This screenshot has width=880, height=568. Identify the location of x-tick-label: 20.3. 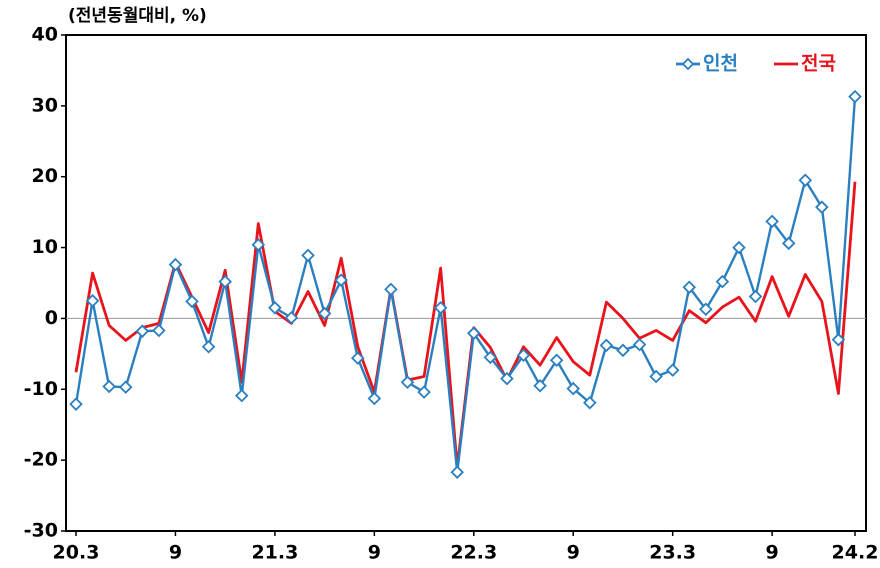
(76, 553).